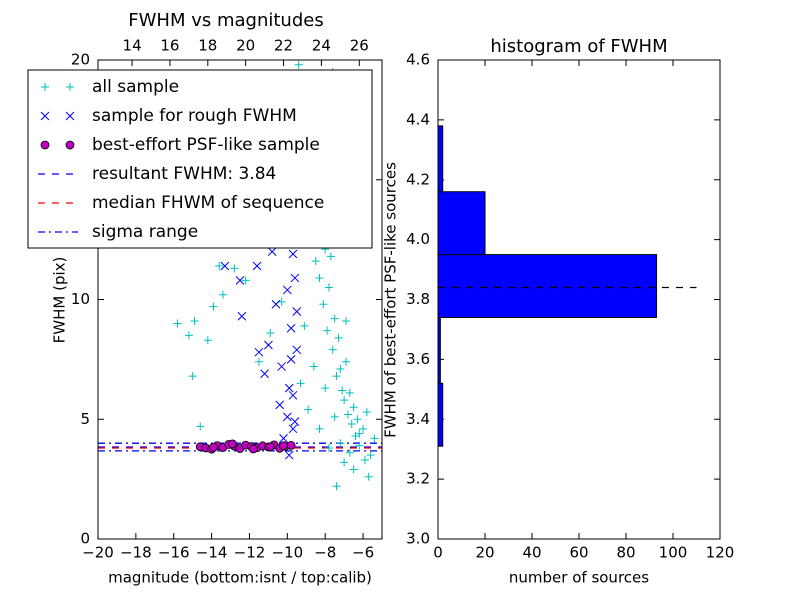  What do you see at coordinates (80, 60) in the screenshot?
I see `y-tick-label: 20` at bounding box center [80, 60].